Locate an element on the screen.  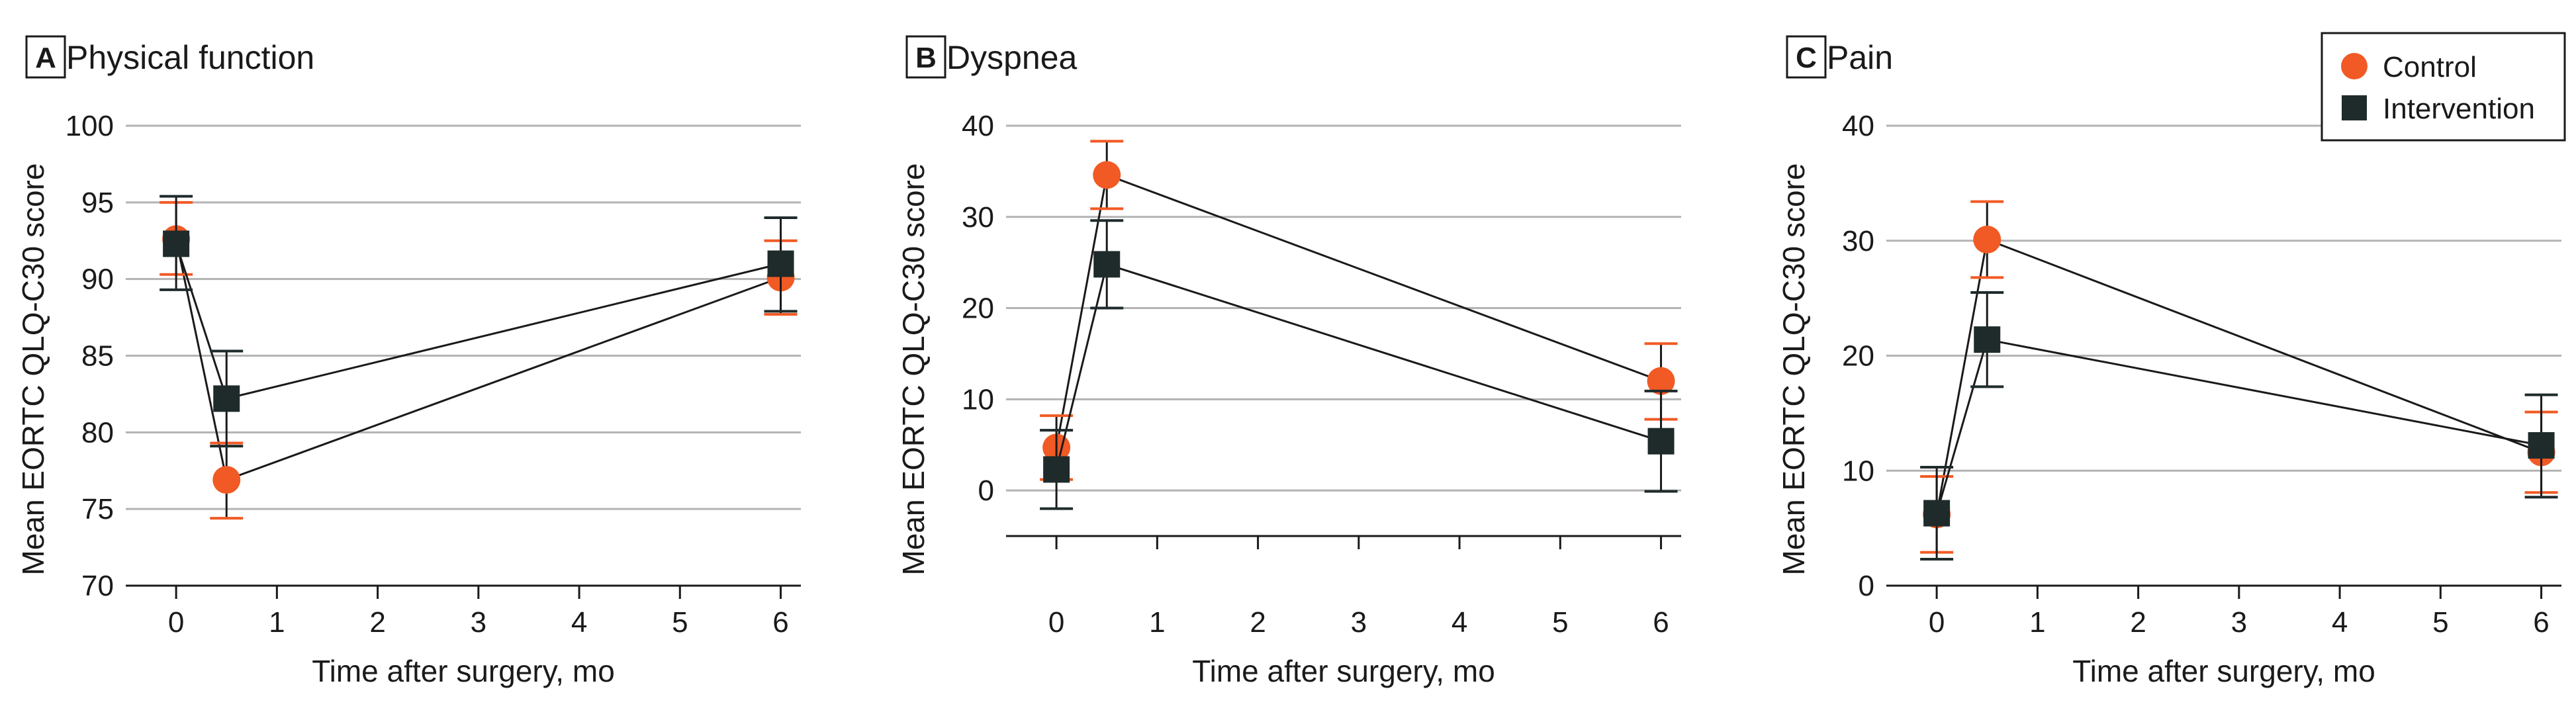
y-tick-label: 80 is located at coordinates (97, 432).